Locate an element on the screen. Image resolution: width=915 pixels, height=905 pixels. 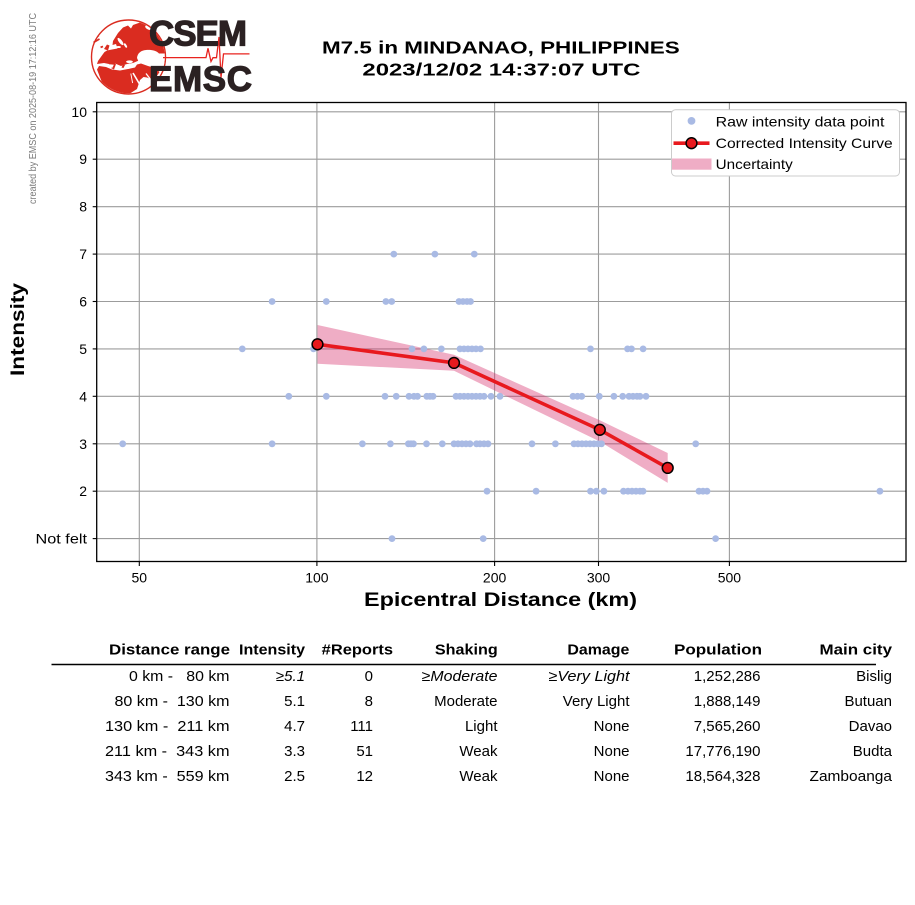
svg-text: Population is located at coordinates (718, 650).